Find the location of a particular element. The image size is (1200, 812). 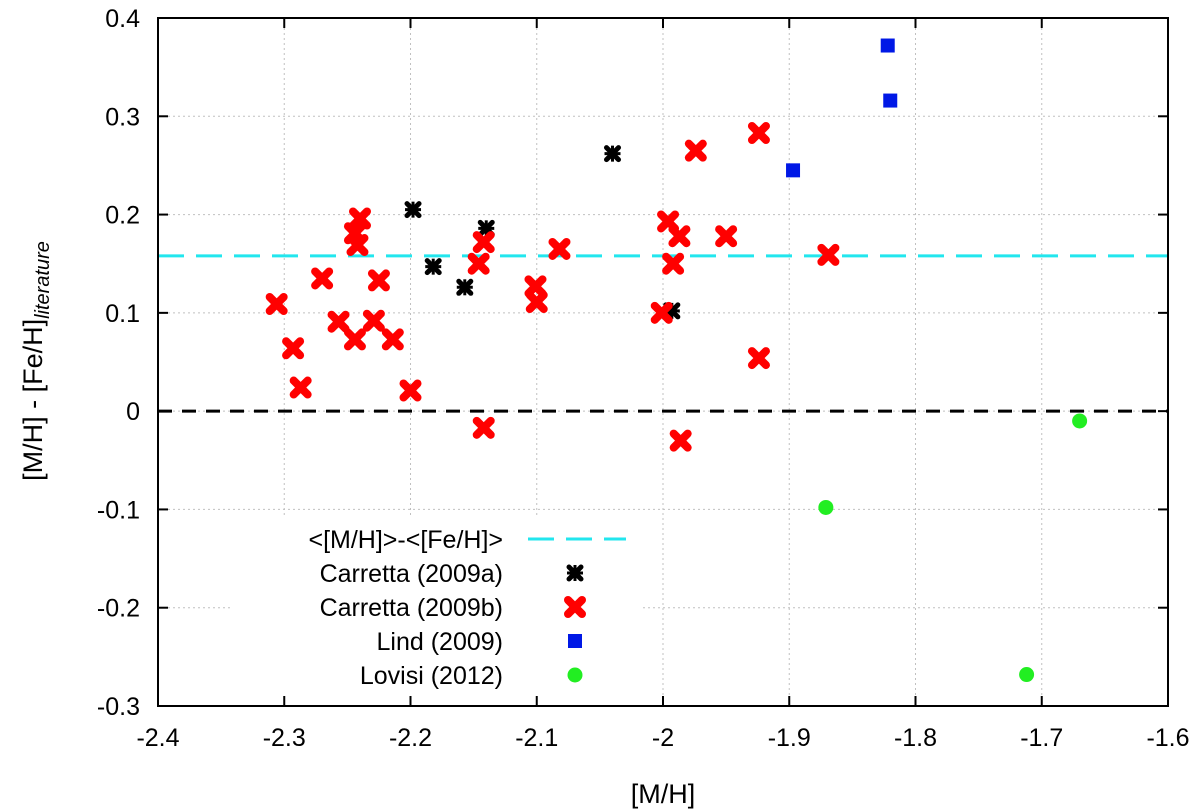

x-tick-label: -2.2 is located at coordinates (410, 738).